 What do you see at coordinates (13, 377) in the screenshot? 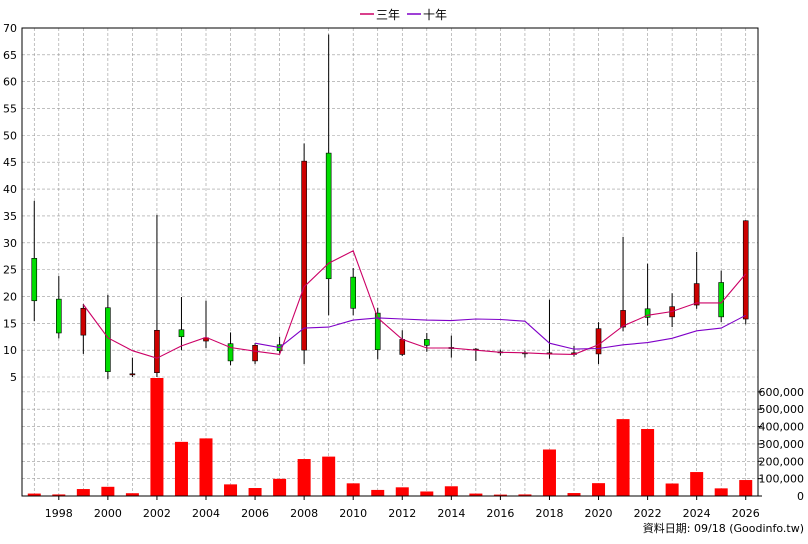
I see `price-tick-label: 5` at bounding box center [13, 377].